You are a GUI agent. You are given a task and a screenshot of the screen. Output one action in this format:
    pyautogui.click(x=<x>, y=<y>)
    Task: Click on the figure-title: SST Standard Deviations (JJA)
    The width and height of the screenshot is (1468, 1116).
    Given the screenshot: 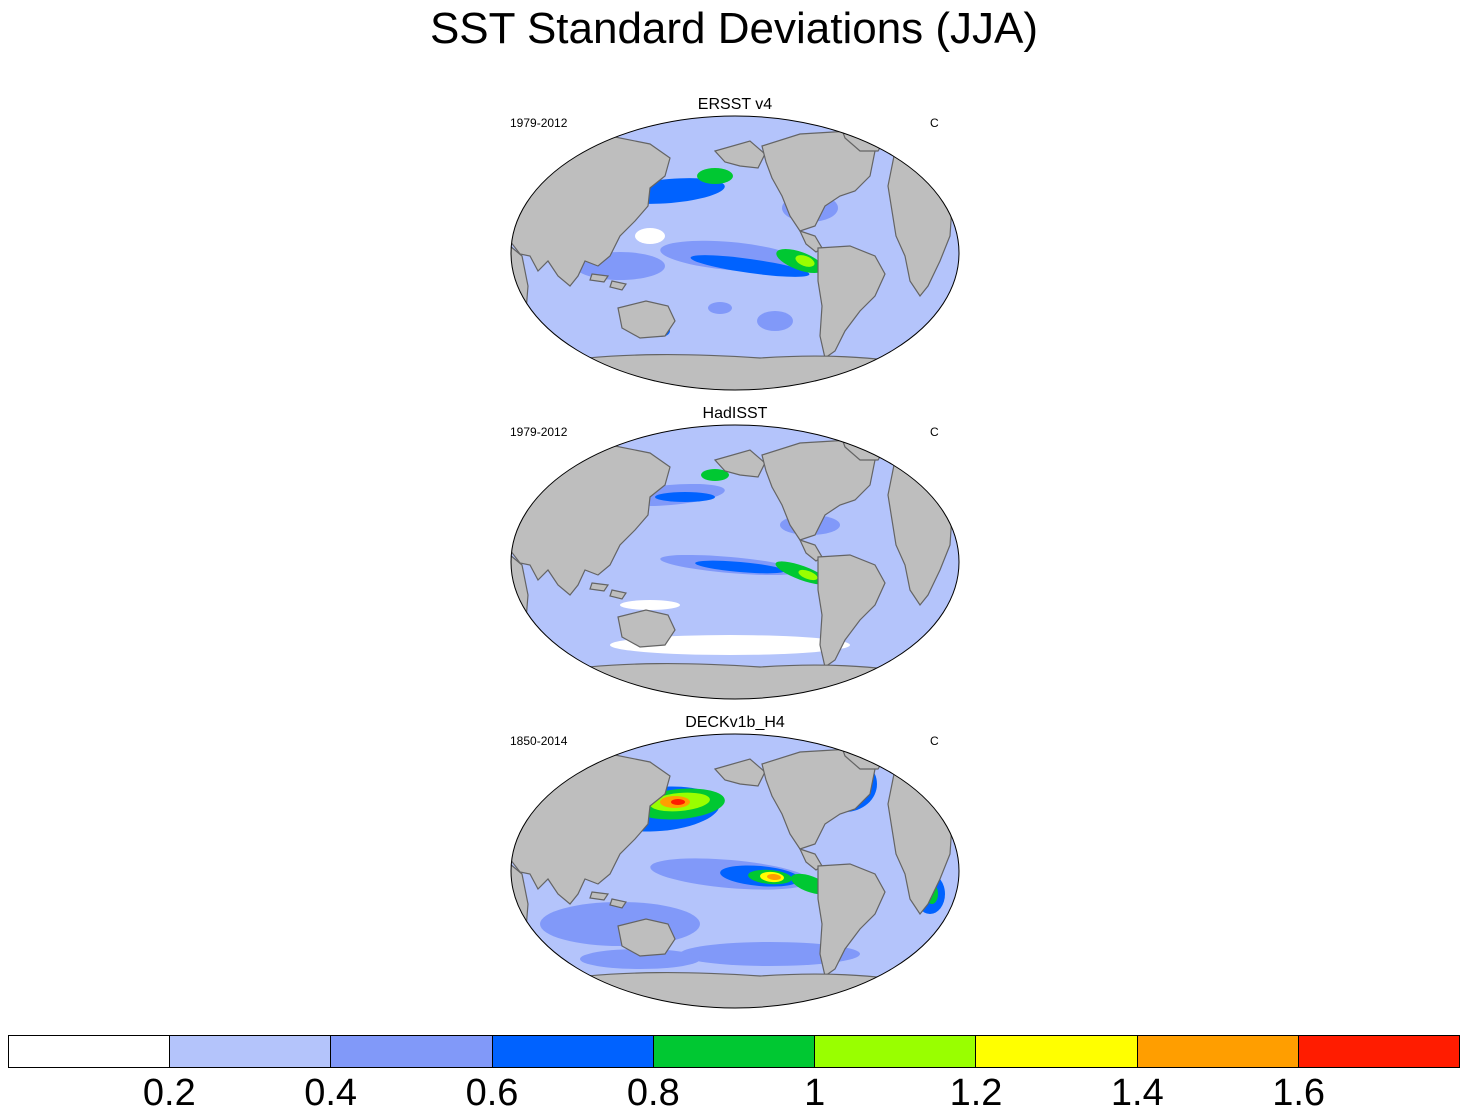 What is the action you would take?
    pyautogui.click(x=734, y=28)
    